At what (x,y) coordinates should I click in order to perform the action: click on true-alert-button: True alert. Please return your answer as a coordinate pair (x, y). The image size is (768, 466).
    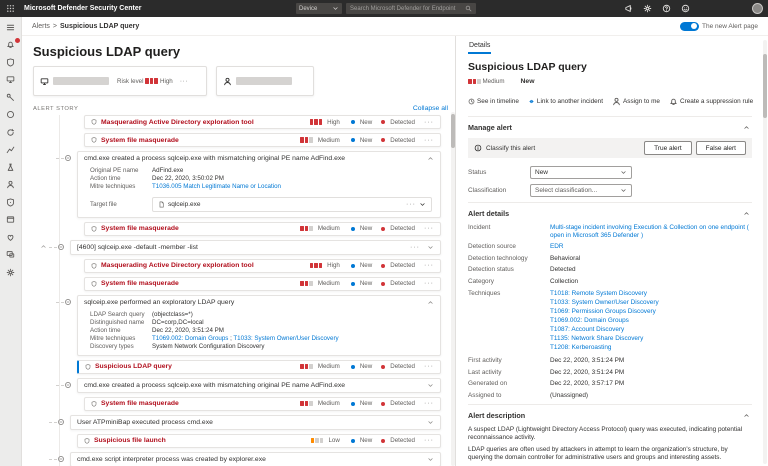
    Looking at the image, I should click on (668, 148).